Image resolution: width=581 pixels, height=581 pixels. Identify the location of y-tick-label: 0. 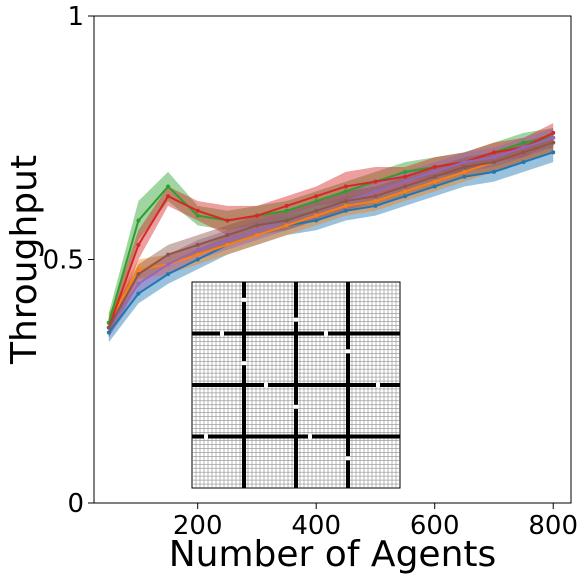
(75, 504).